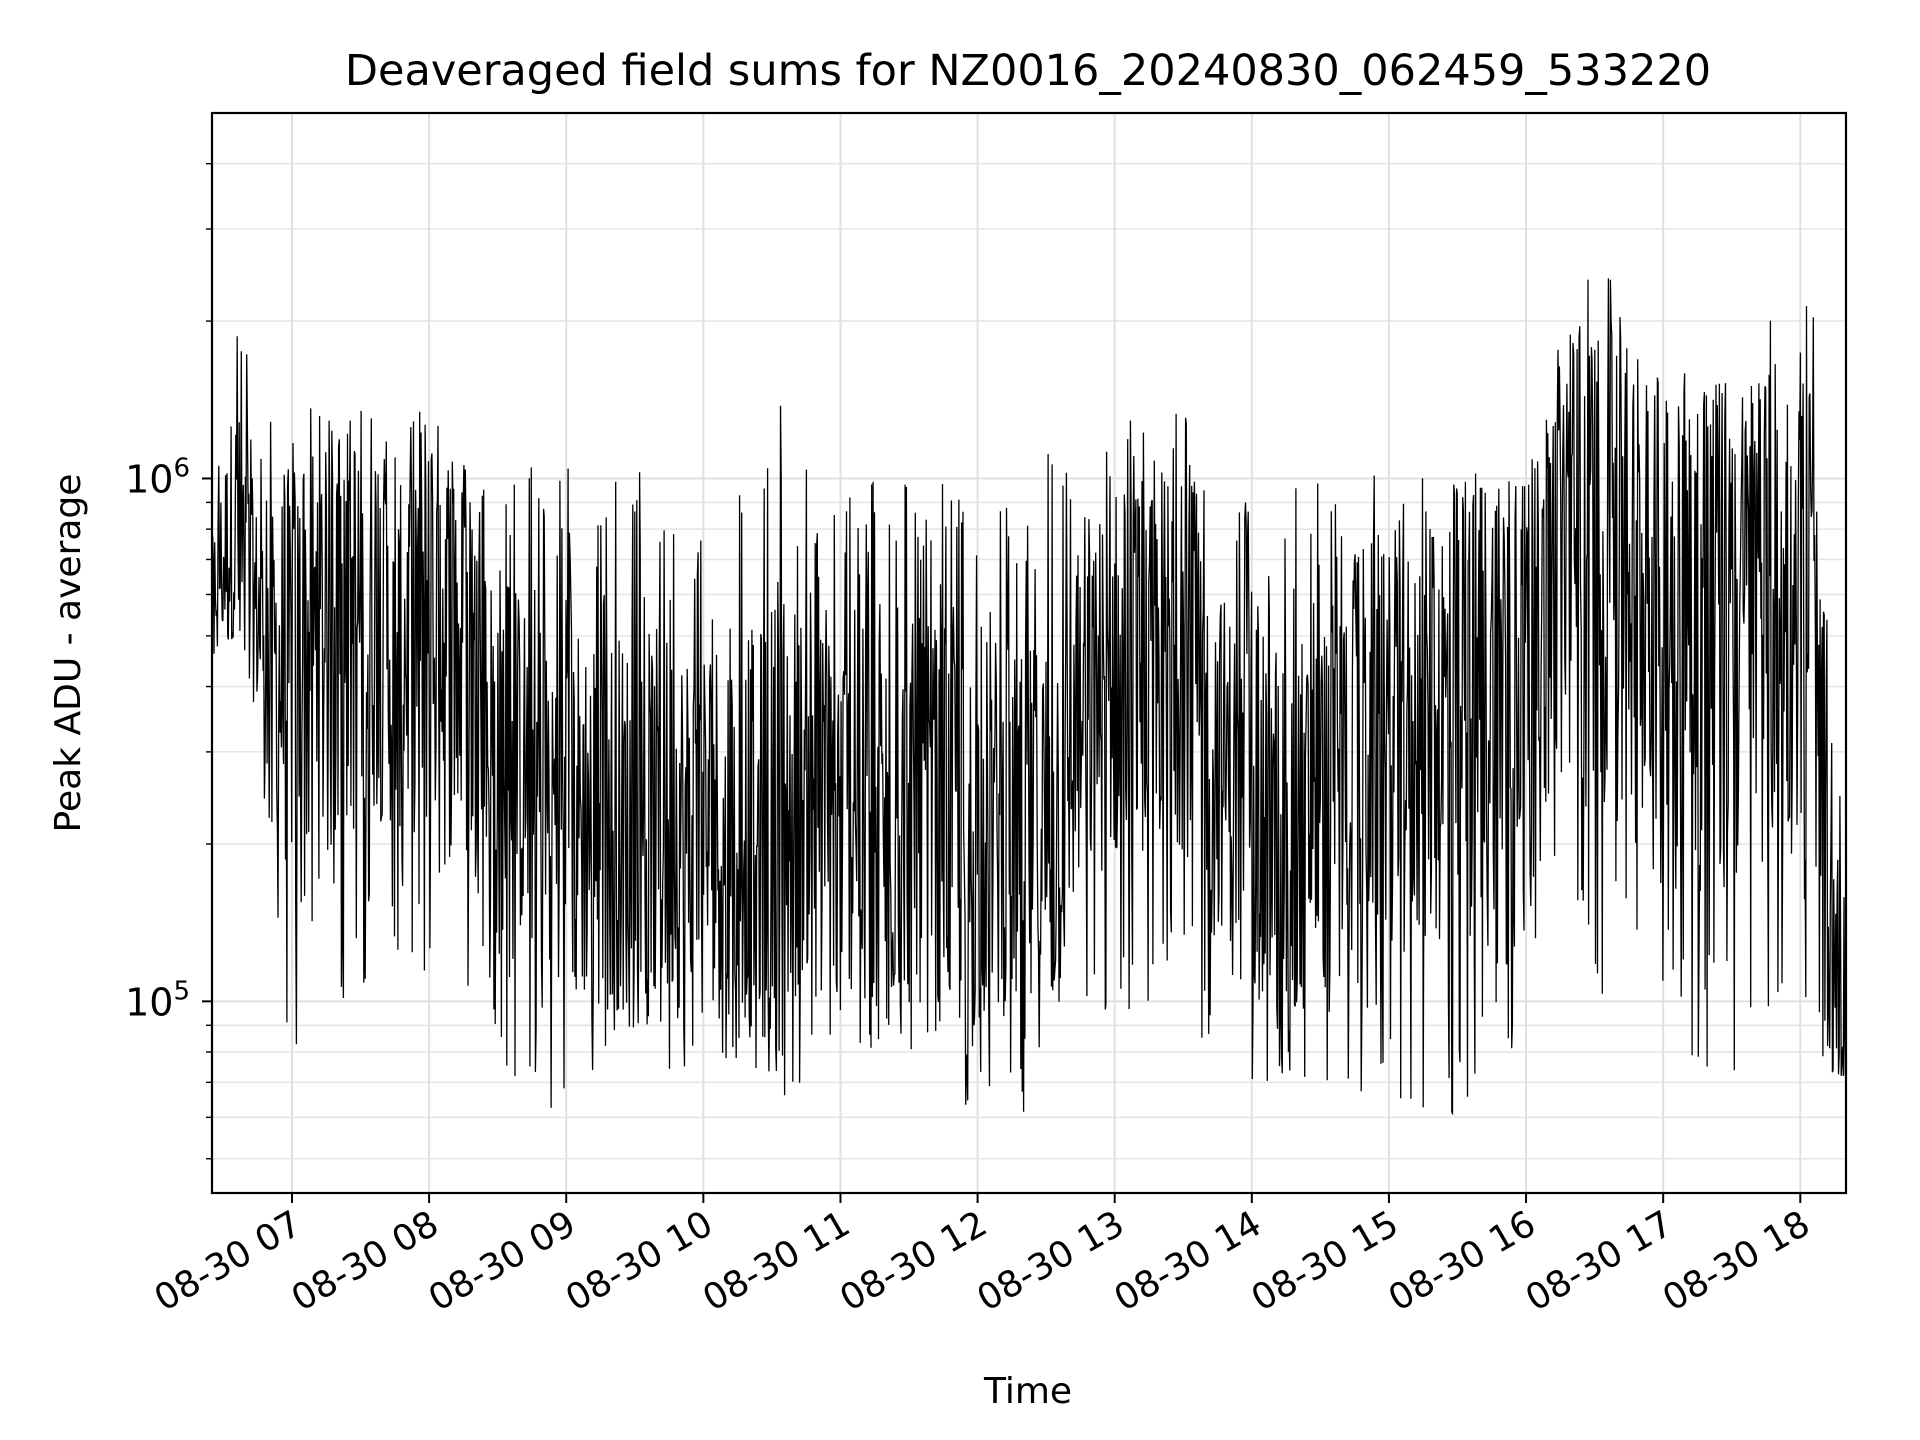  I want to click on y-tick-label: 106, so click(157, 477).